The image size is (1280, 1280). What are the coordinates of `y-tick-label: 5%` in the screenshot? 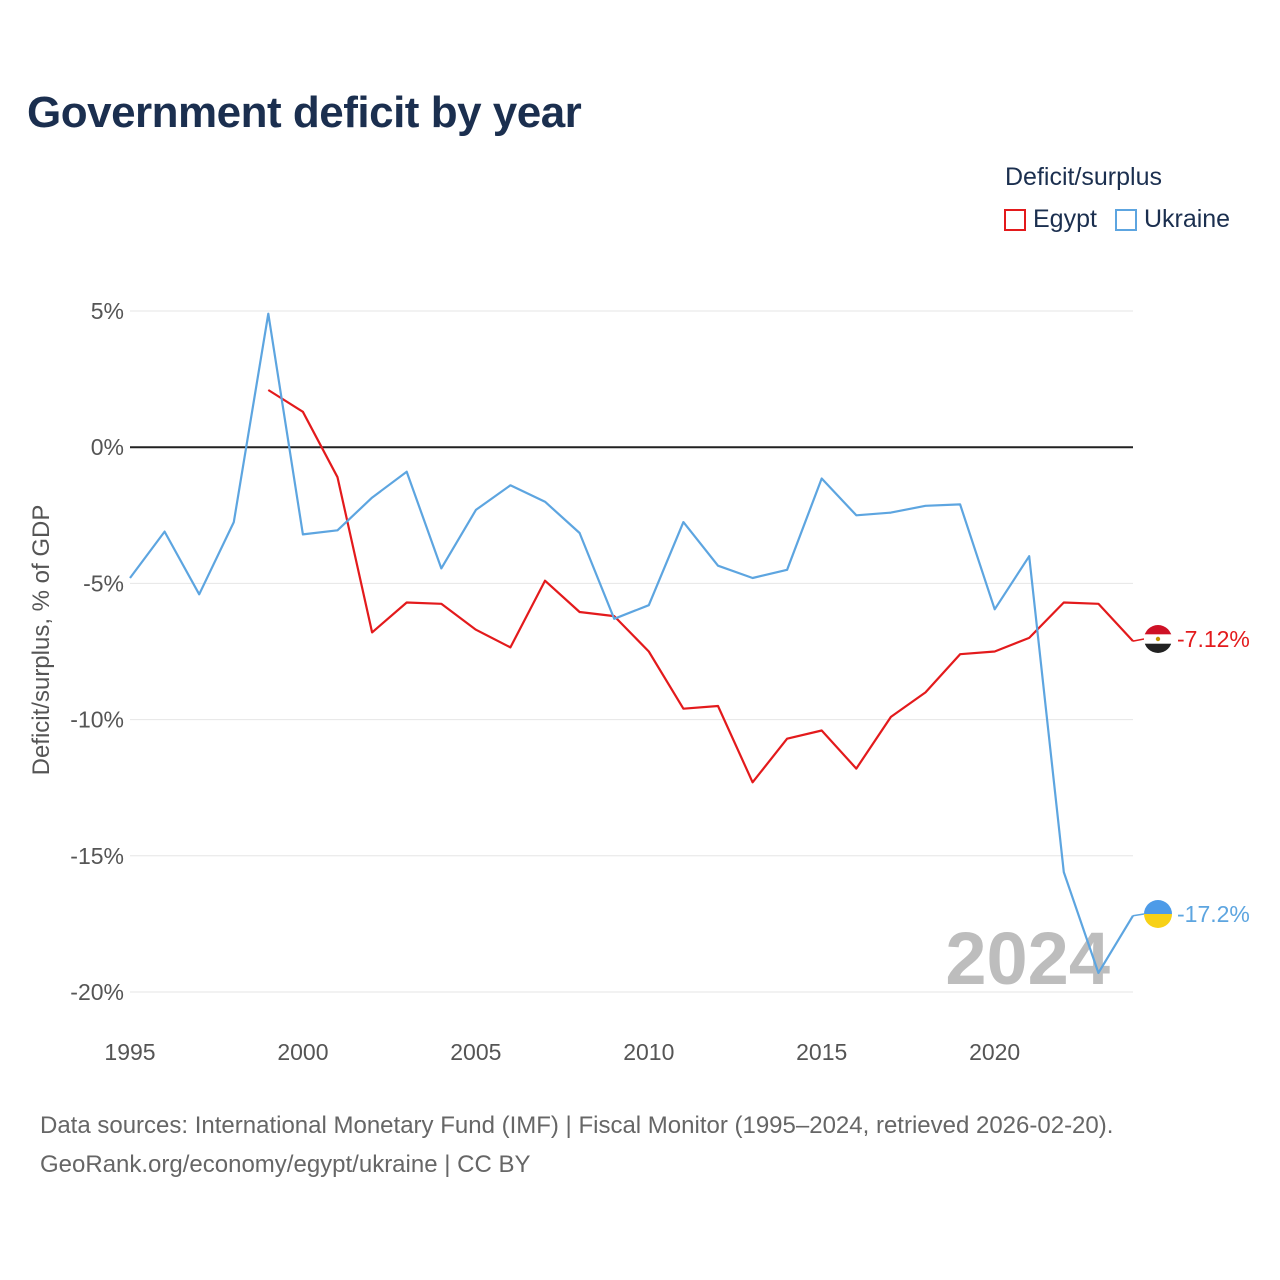 It's located at (107, 311).